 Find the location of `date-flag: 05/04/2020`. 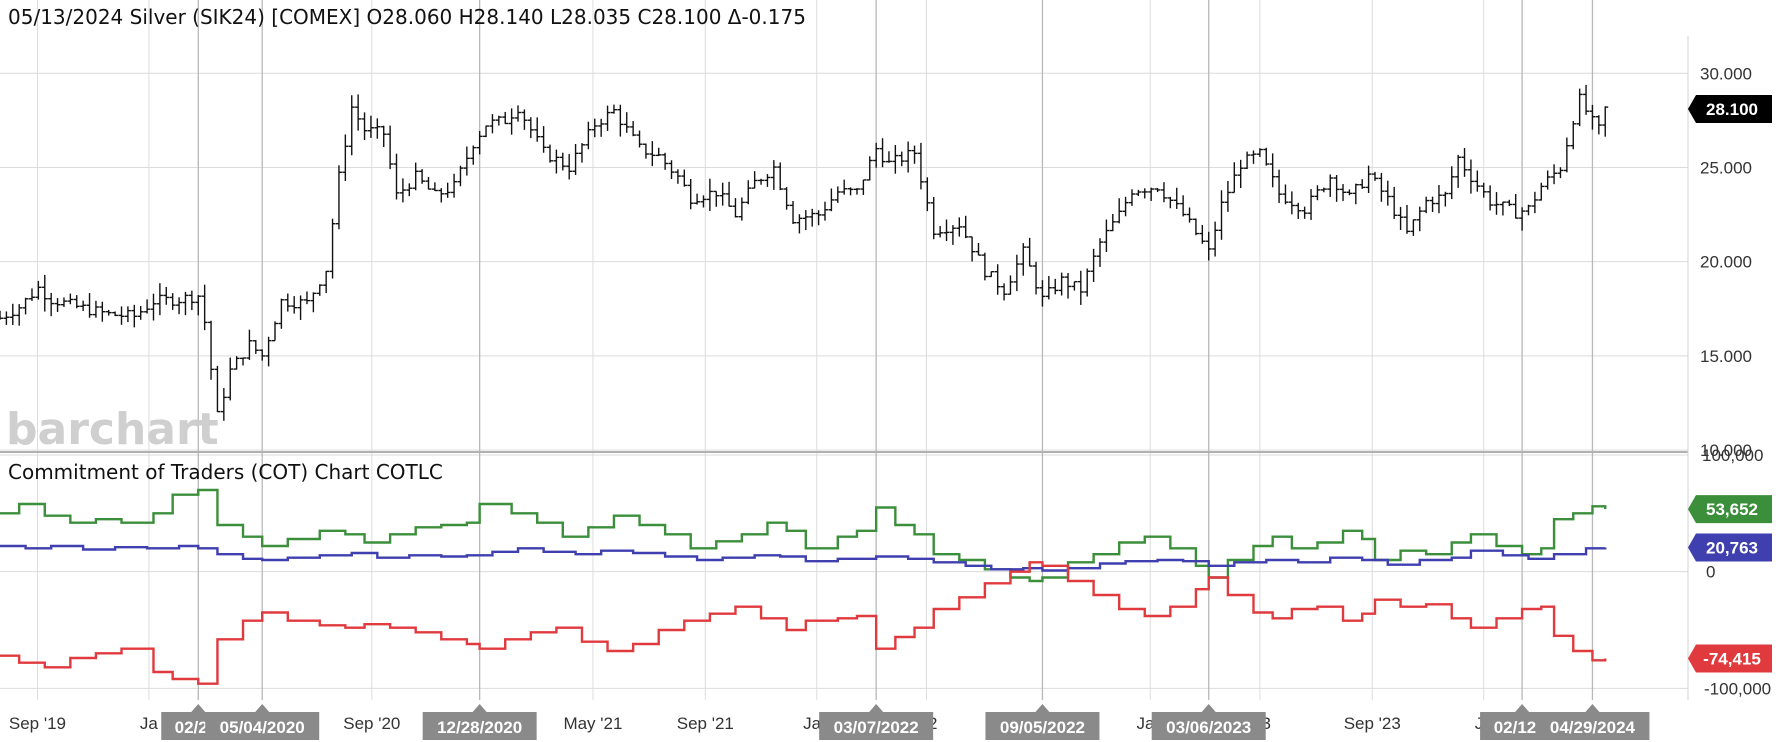

date-flag: 05/04/2020 is located at coordinates (262, 722).